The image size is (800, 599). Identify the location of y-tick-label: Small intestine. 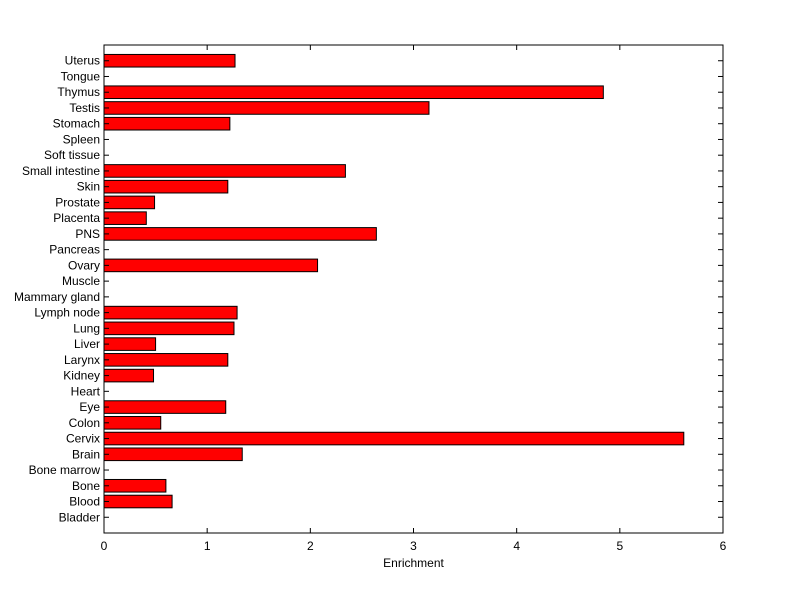
(61, 171).